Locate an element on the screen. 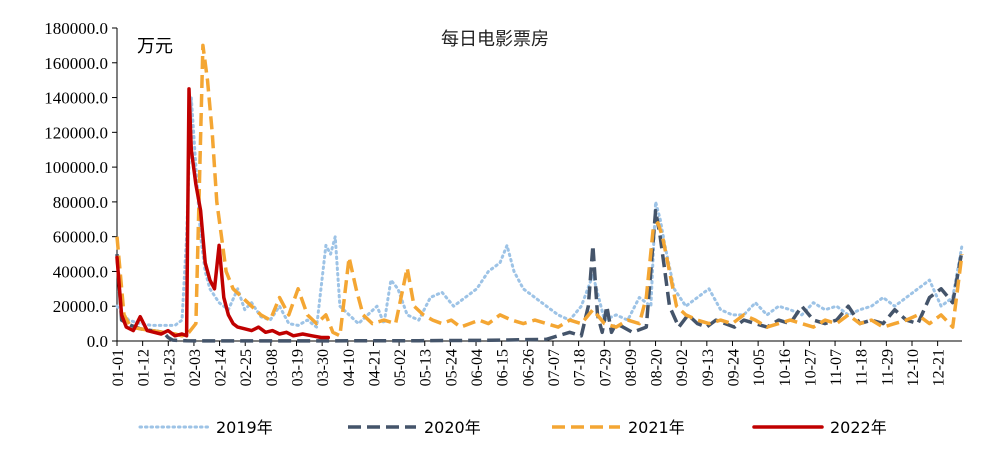  x-tick-label: 11-29 is located at coordinates (887, 367).